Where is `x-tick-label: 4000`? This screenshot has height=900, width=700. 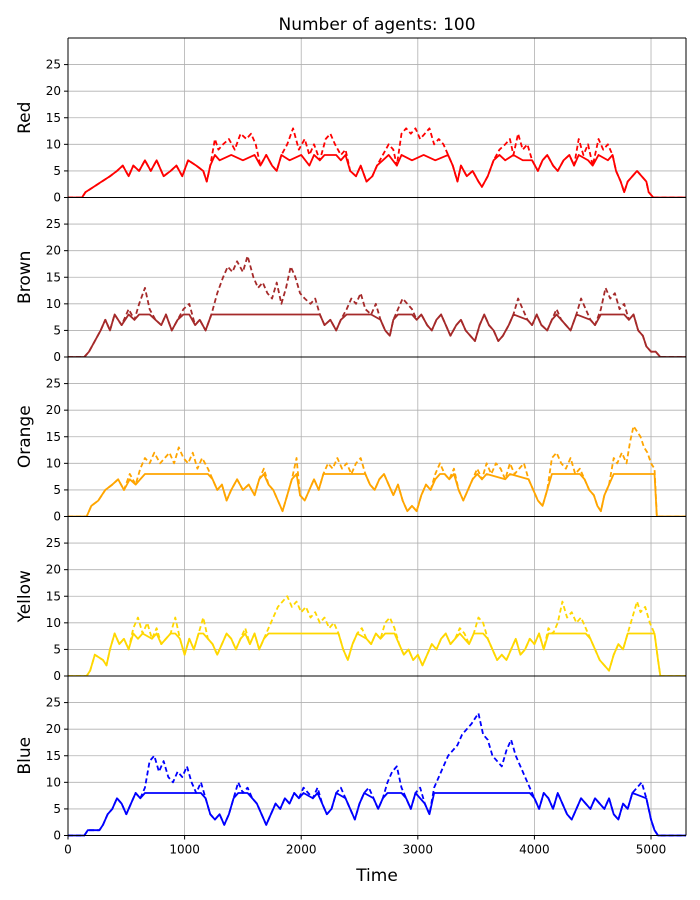 x-tick-label: 4000 is located at coordinates (534, 850).